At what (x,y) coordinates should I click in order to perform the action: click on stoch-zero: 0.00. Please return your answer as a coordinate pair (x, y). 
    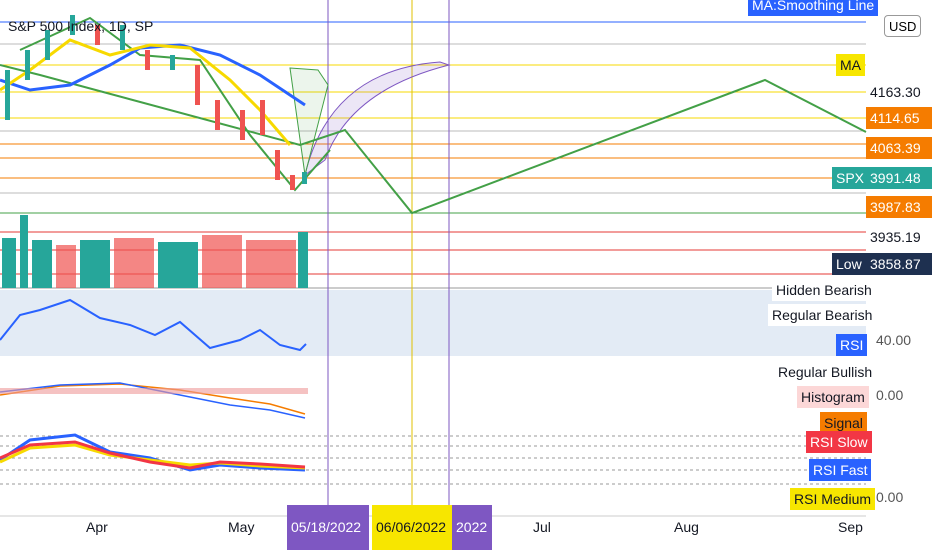
    Looking at the image, I should click on (890, 497).